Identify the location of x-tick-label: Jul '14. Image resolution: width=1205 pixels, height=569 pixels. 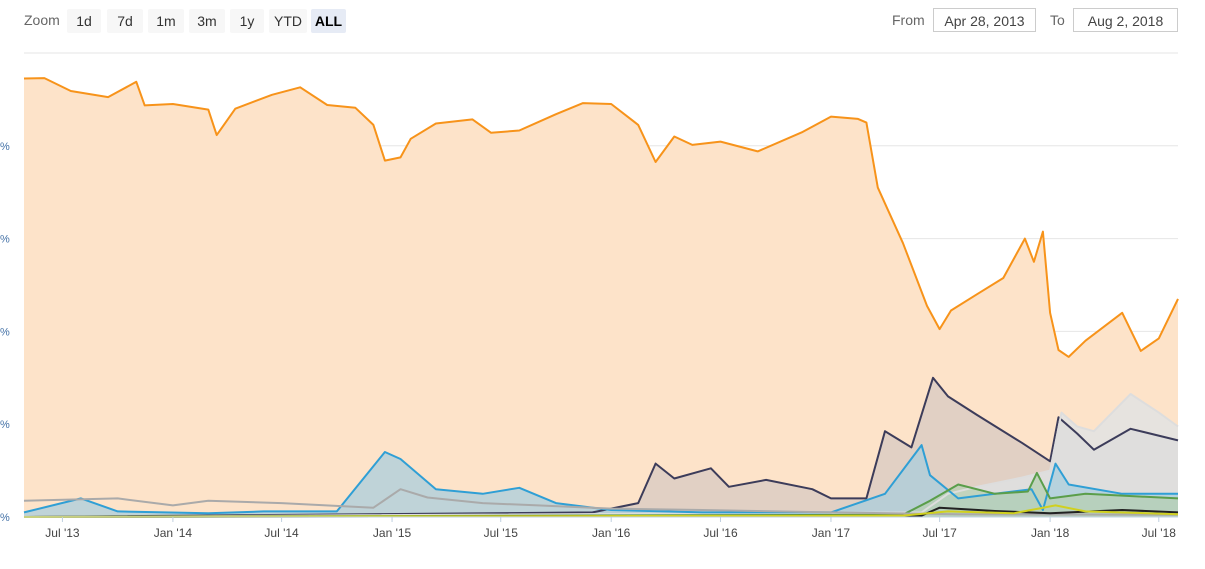
(281, 533).